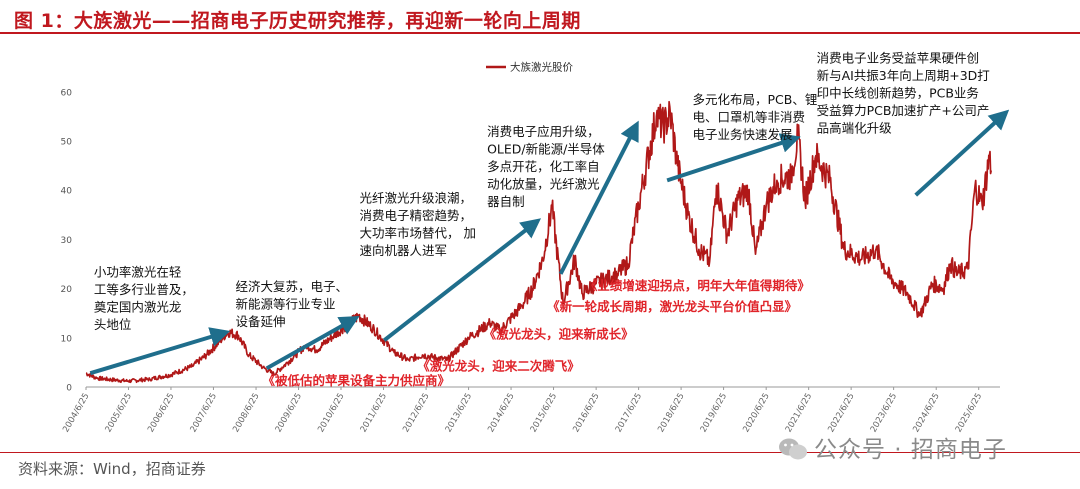 This screenshot has width=1080, height=489. What do you see at coordinates (697, 285) in the screenshot?
I see `report-callout: 《业绩增速迎拐点，明年大年值得期待》` at bounding box center [697, 285].